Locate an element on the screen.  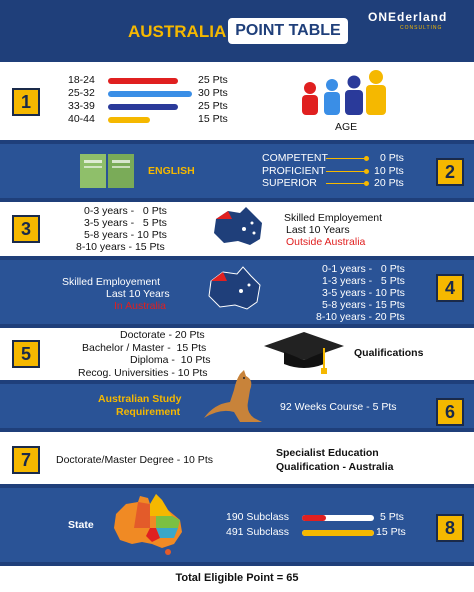
section-number-1: 1 is located at coordinates (26, 102).